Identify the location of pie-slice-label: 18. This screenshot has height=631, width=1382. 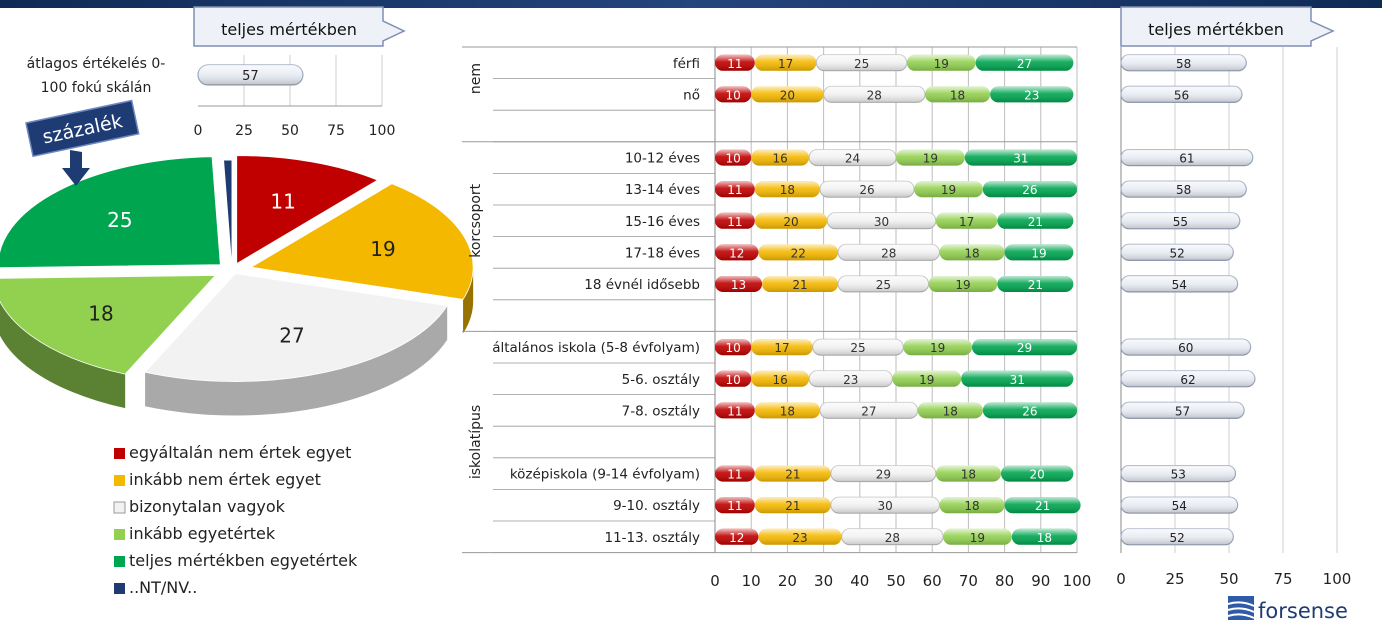
(100, 314).